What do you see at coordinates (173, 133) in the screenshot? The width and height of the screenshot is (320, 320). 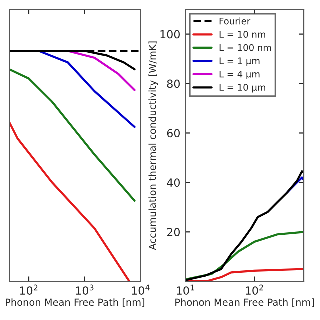 I see `y-tick-label: 60` at bounding box center [173, 133].